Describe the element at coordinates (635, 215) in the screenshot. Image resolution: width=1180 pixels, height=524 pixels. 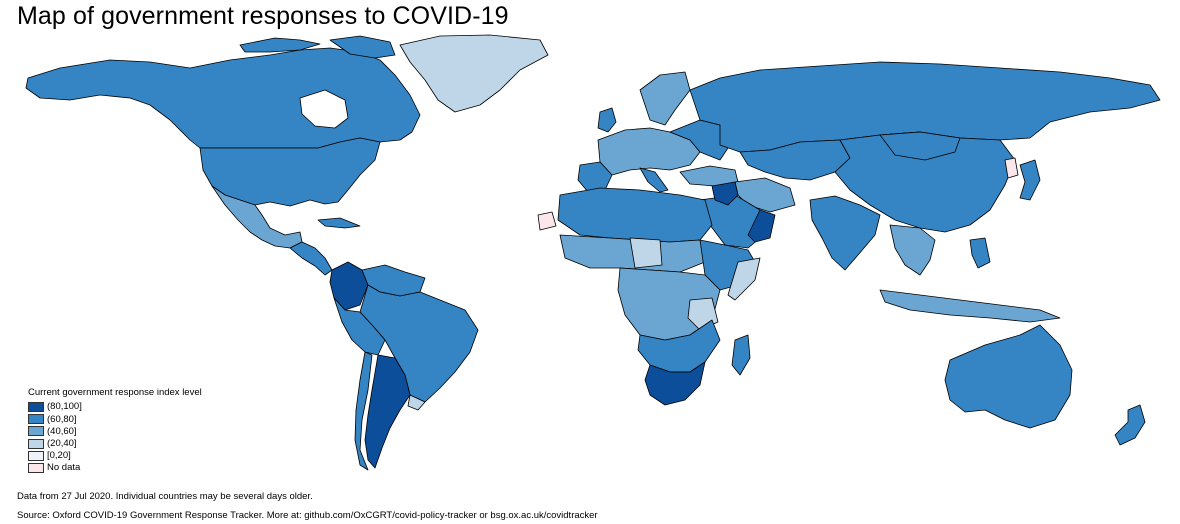
I see `region-north-africa` at that location.